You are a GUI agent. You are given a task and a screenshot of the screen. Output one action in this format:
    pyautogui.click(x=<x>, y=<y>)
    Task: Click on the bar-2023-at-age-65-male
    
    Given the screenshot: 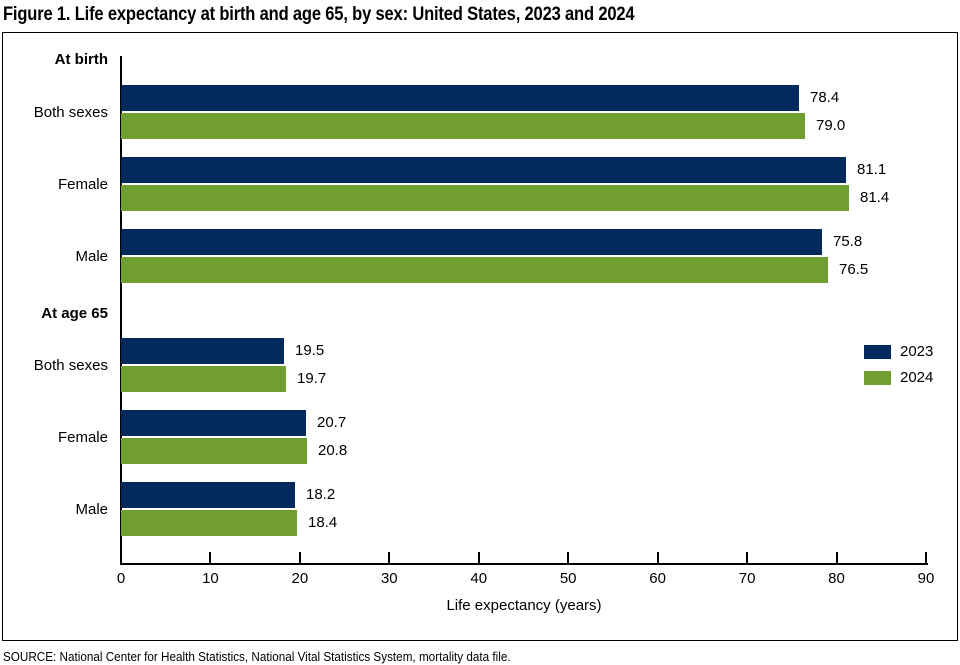 What is the action you would take?
    pyautogui.click(x=208, y=495)
    